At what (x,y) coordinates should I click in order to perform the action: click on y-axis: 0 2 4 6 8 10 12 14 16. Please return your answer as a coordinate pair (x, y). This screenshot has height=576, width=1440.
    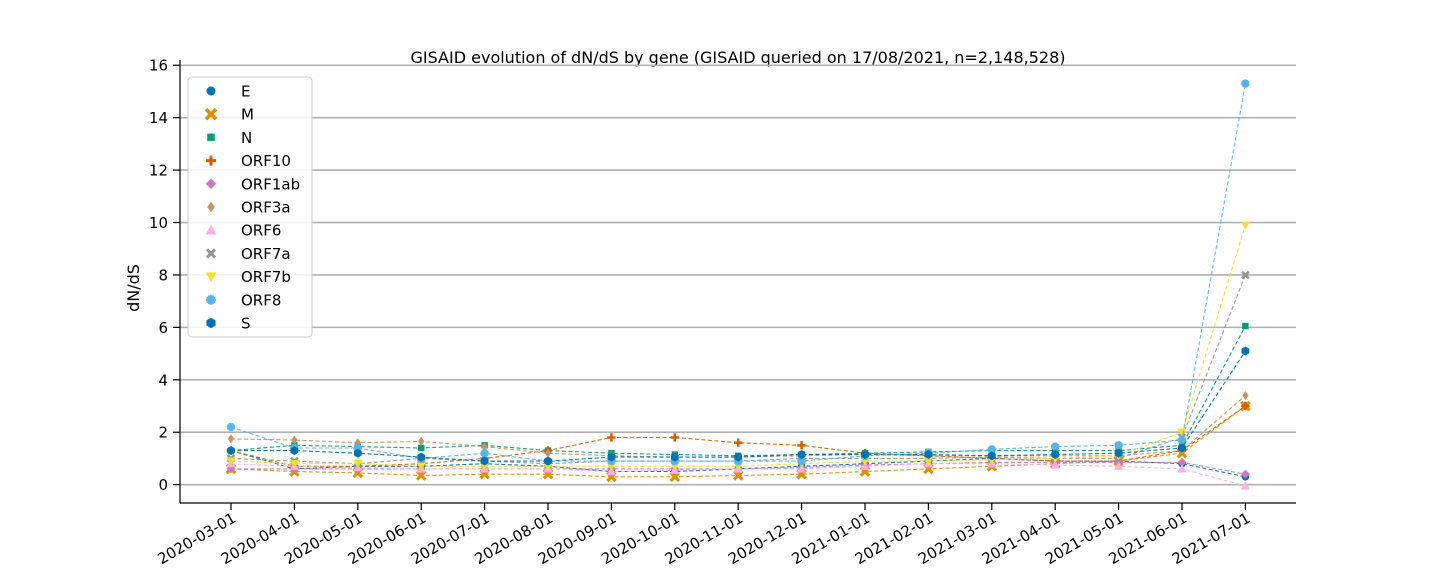
    Looking at the image, I should click on (165, 280).